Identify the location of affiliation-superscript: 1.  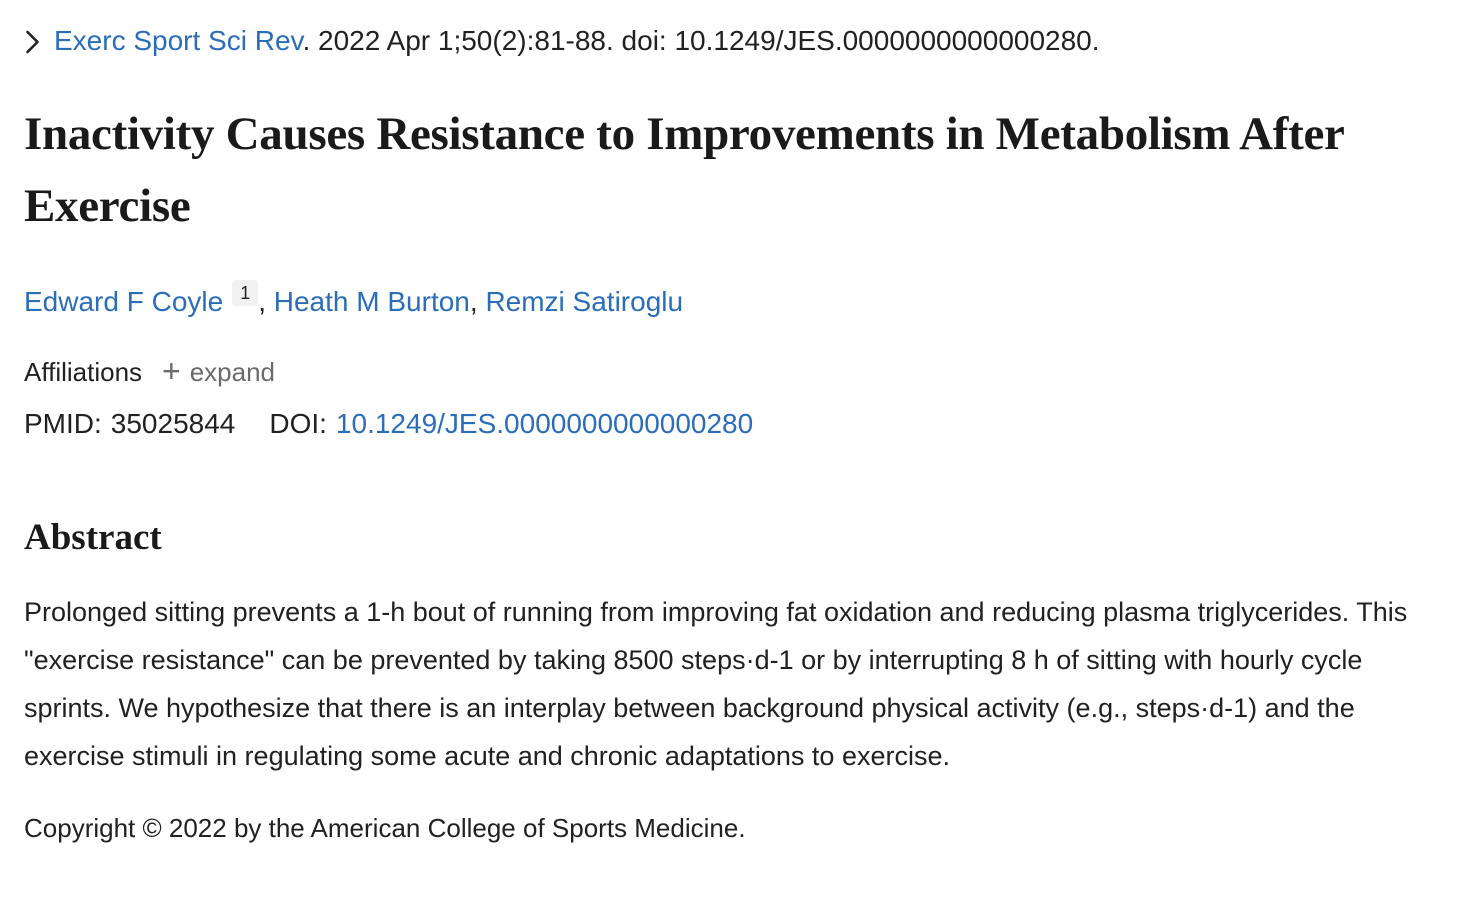
(245, 293).